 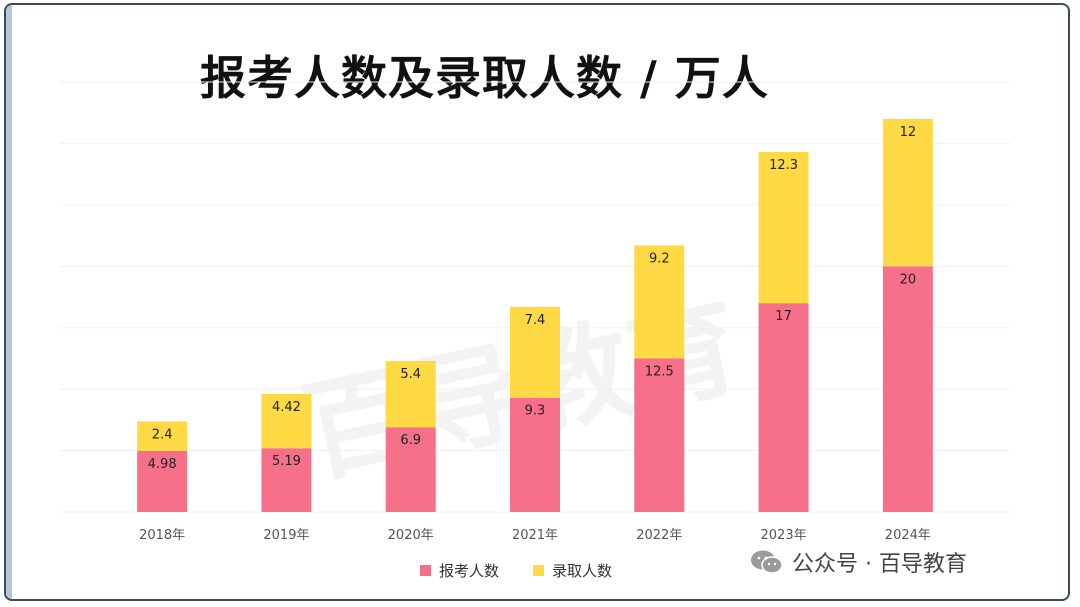 I want to click on data-label-applicants: 4.98, so click(x=162, y=464).